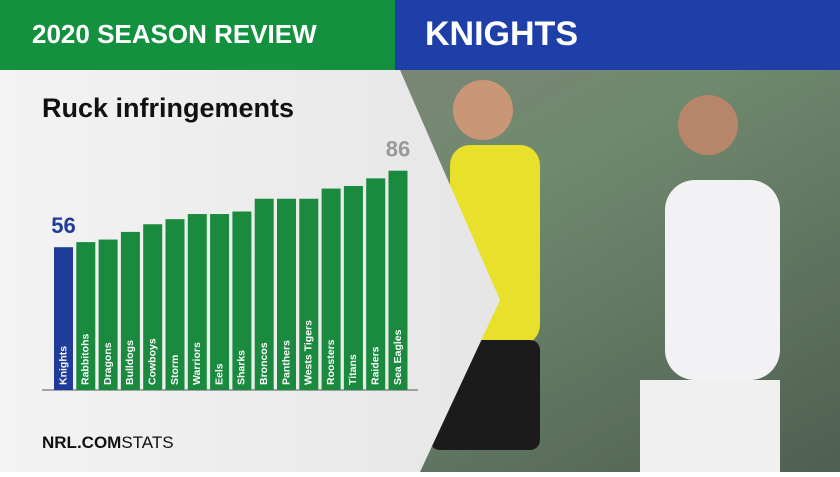  What do you see at coordinates (63, 225) in the screenshot?
I see `value-label: 56` at bounding box center [63, 225].